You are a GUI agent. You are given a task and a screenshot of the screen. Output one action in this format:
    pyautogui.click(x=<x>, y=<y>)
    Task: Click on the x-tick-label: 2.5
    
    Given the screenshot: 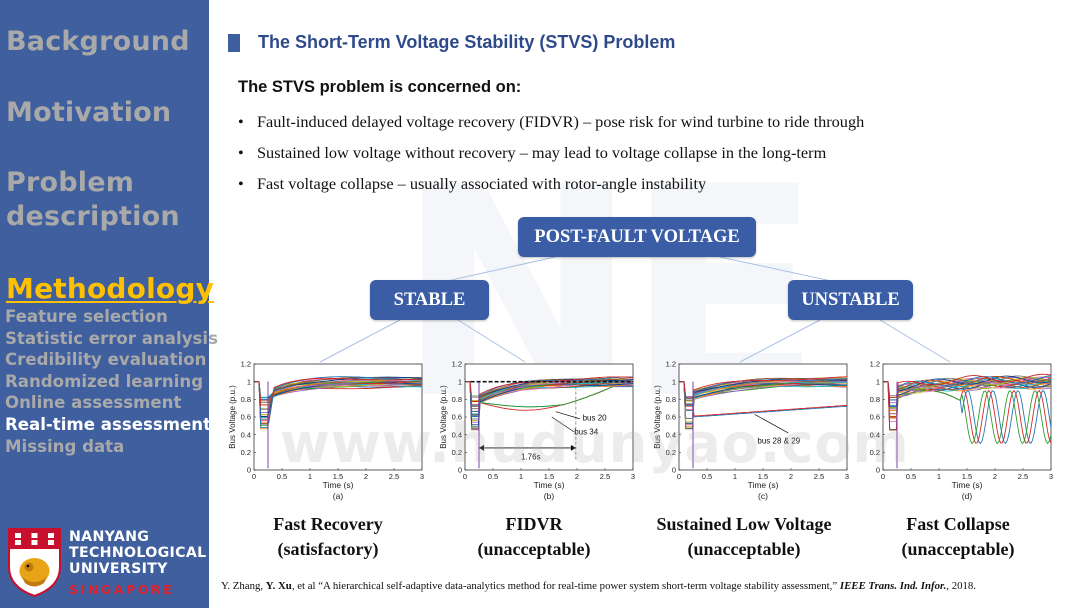 What is the action you would take?
    pyautogui.click(x=605, y=476)
    